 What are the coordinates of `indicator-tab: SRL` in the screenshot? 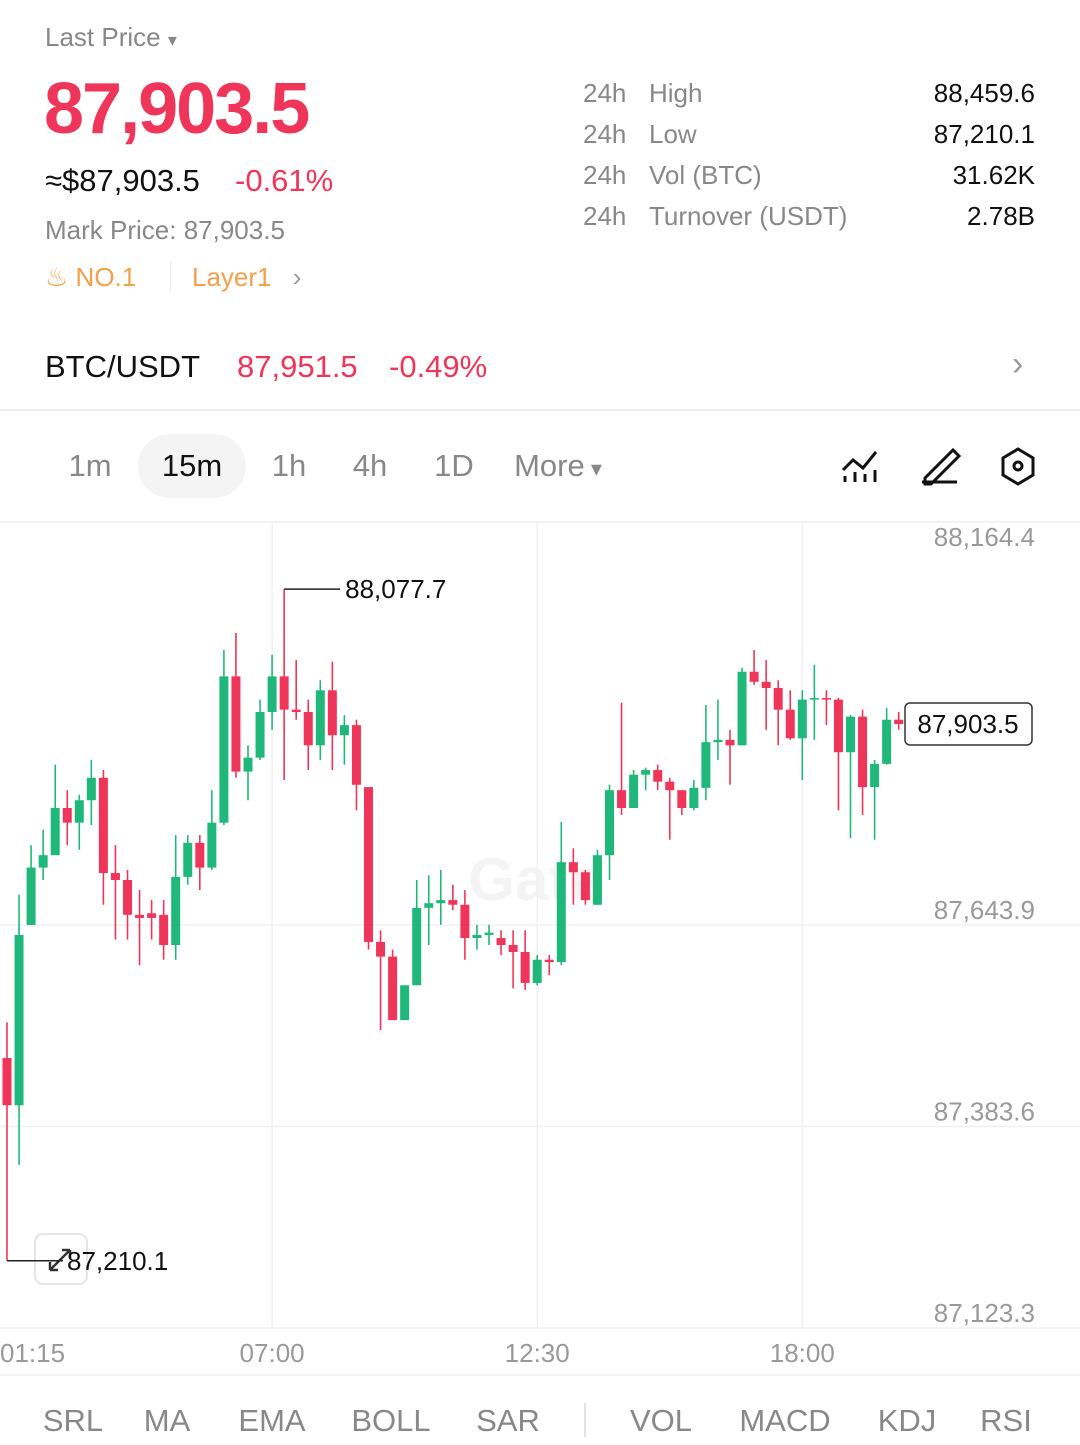 It's located at (73, 1420).